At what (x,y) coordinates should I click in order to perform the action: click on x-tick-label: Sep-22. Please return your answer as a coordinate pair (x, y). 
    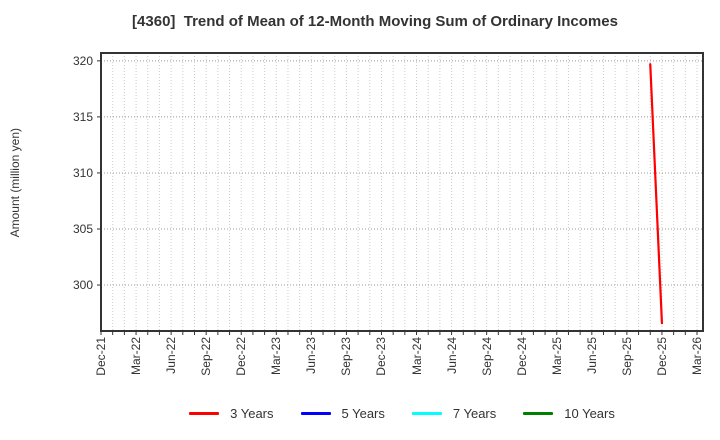
    Looking at the image, I should click on (206, 356).